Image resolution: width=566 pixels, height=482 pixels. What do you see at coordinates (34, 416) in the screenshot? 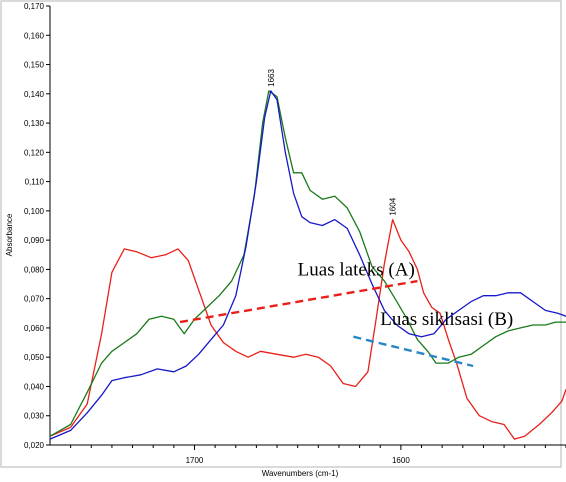
I see `y-tick-label: 0,030` at bounding box center [34, 416].